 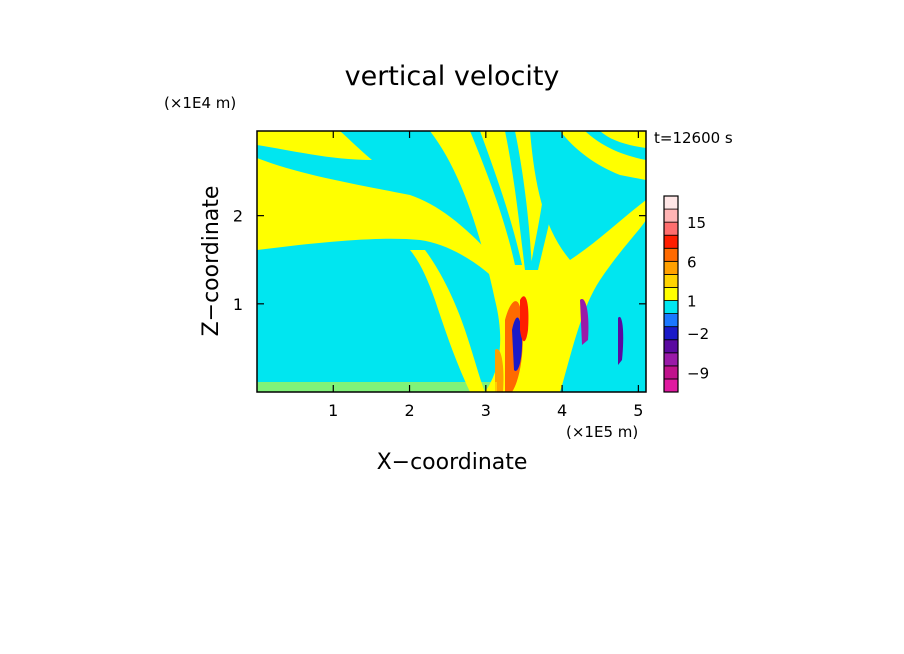 What do you see at coordinates (238, 304) in the screenshot?
I see `y-tick-label: 1` at bounding box center [238, 304].